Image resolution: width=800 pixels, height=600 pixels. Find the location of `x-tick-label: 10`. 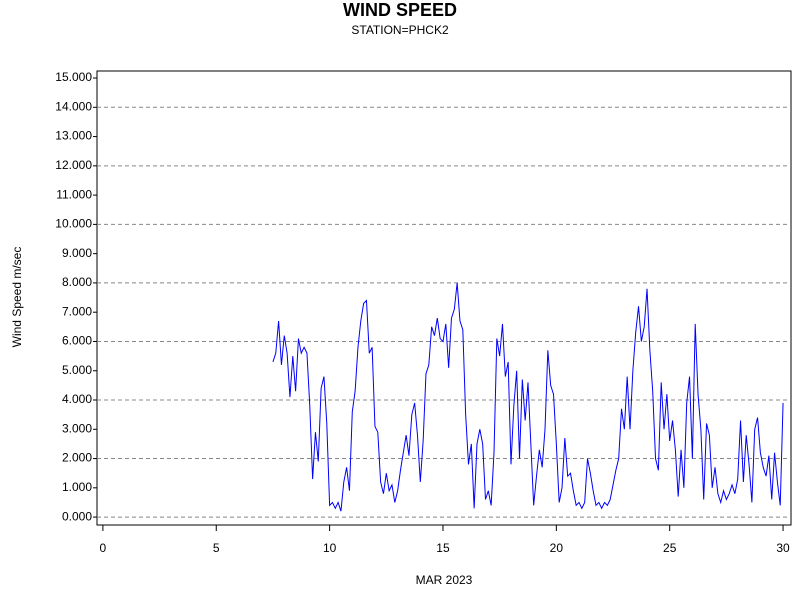

x-tick-label: 10 is located at coordinates (330, 548).